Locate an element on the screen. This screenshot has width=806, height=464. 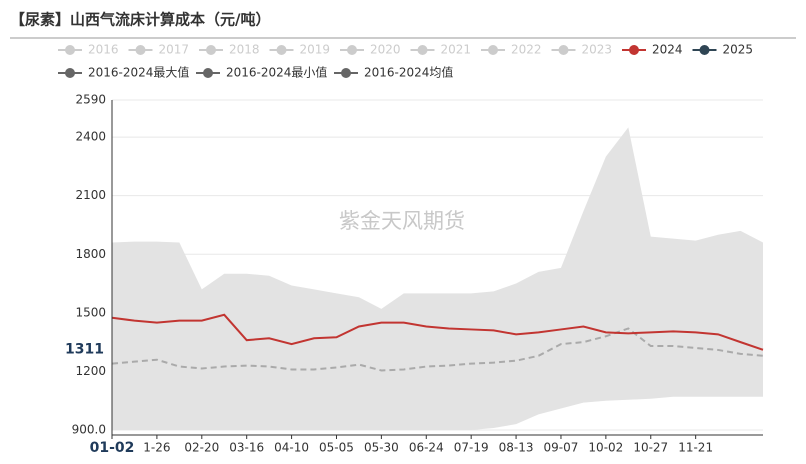
y-tick-label: 900.0 is located at coordinates (89, 430).